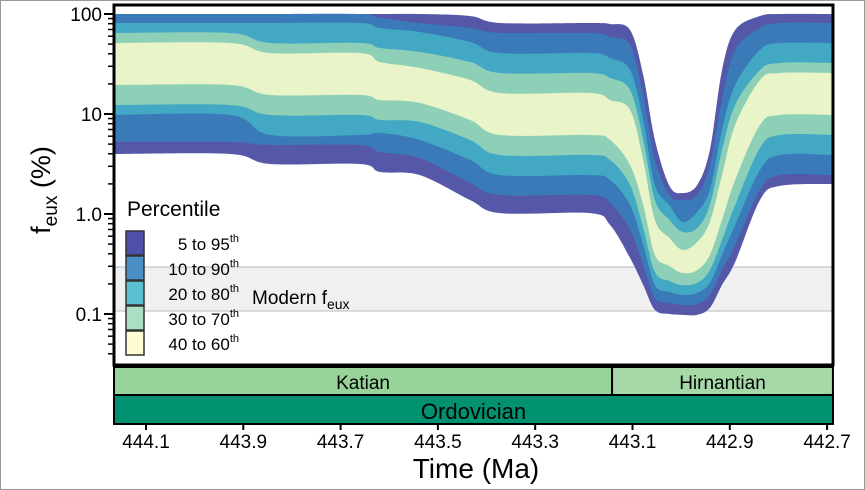 Image resolution: width=865 pixels, height=490 pixels. Describe the element at coordinates (91, 115) in the screenshot. I see `y-tick-label: 10` at that location.